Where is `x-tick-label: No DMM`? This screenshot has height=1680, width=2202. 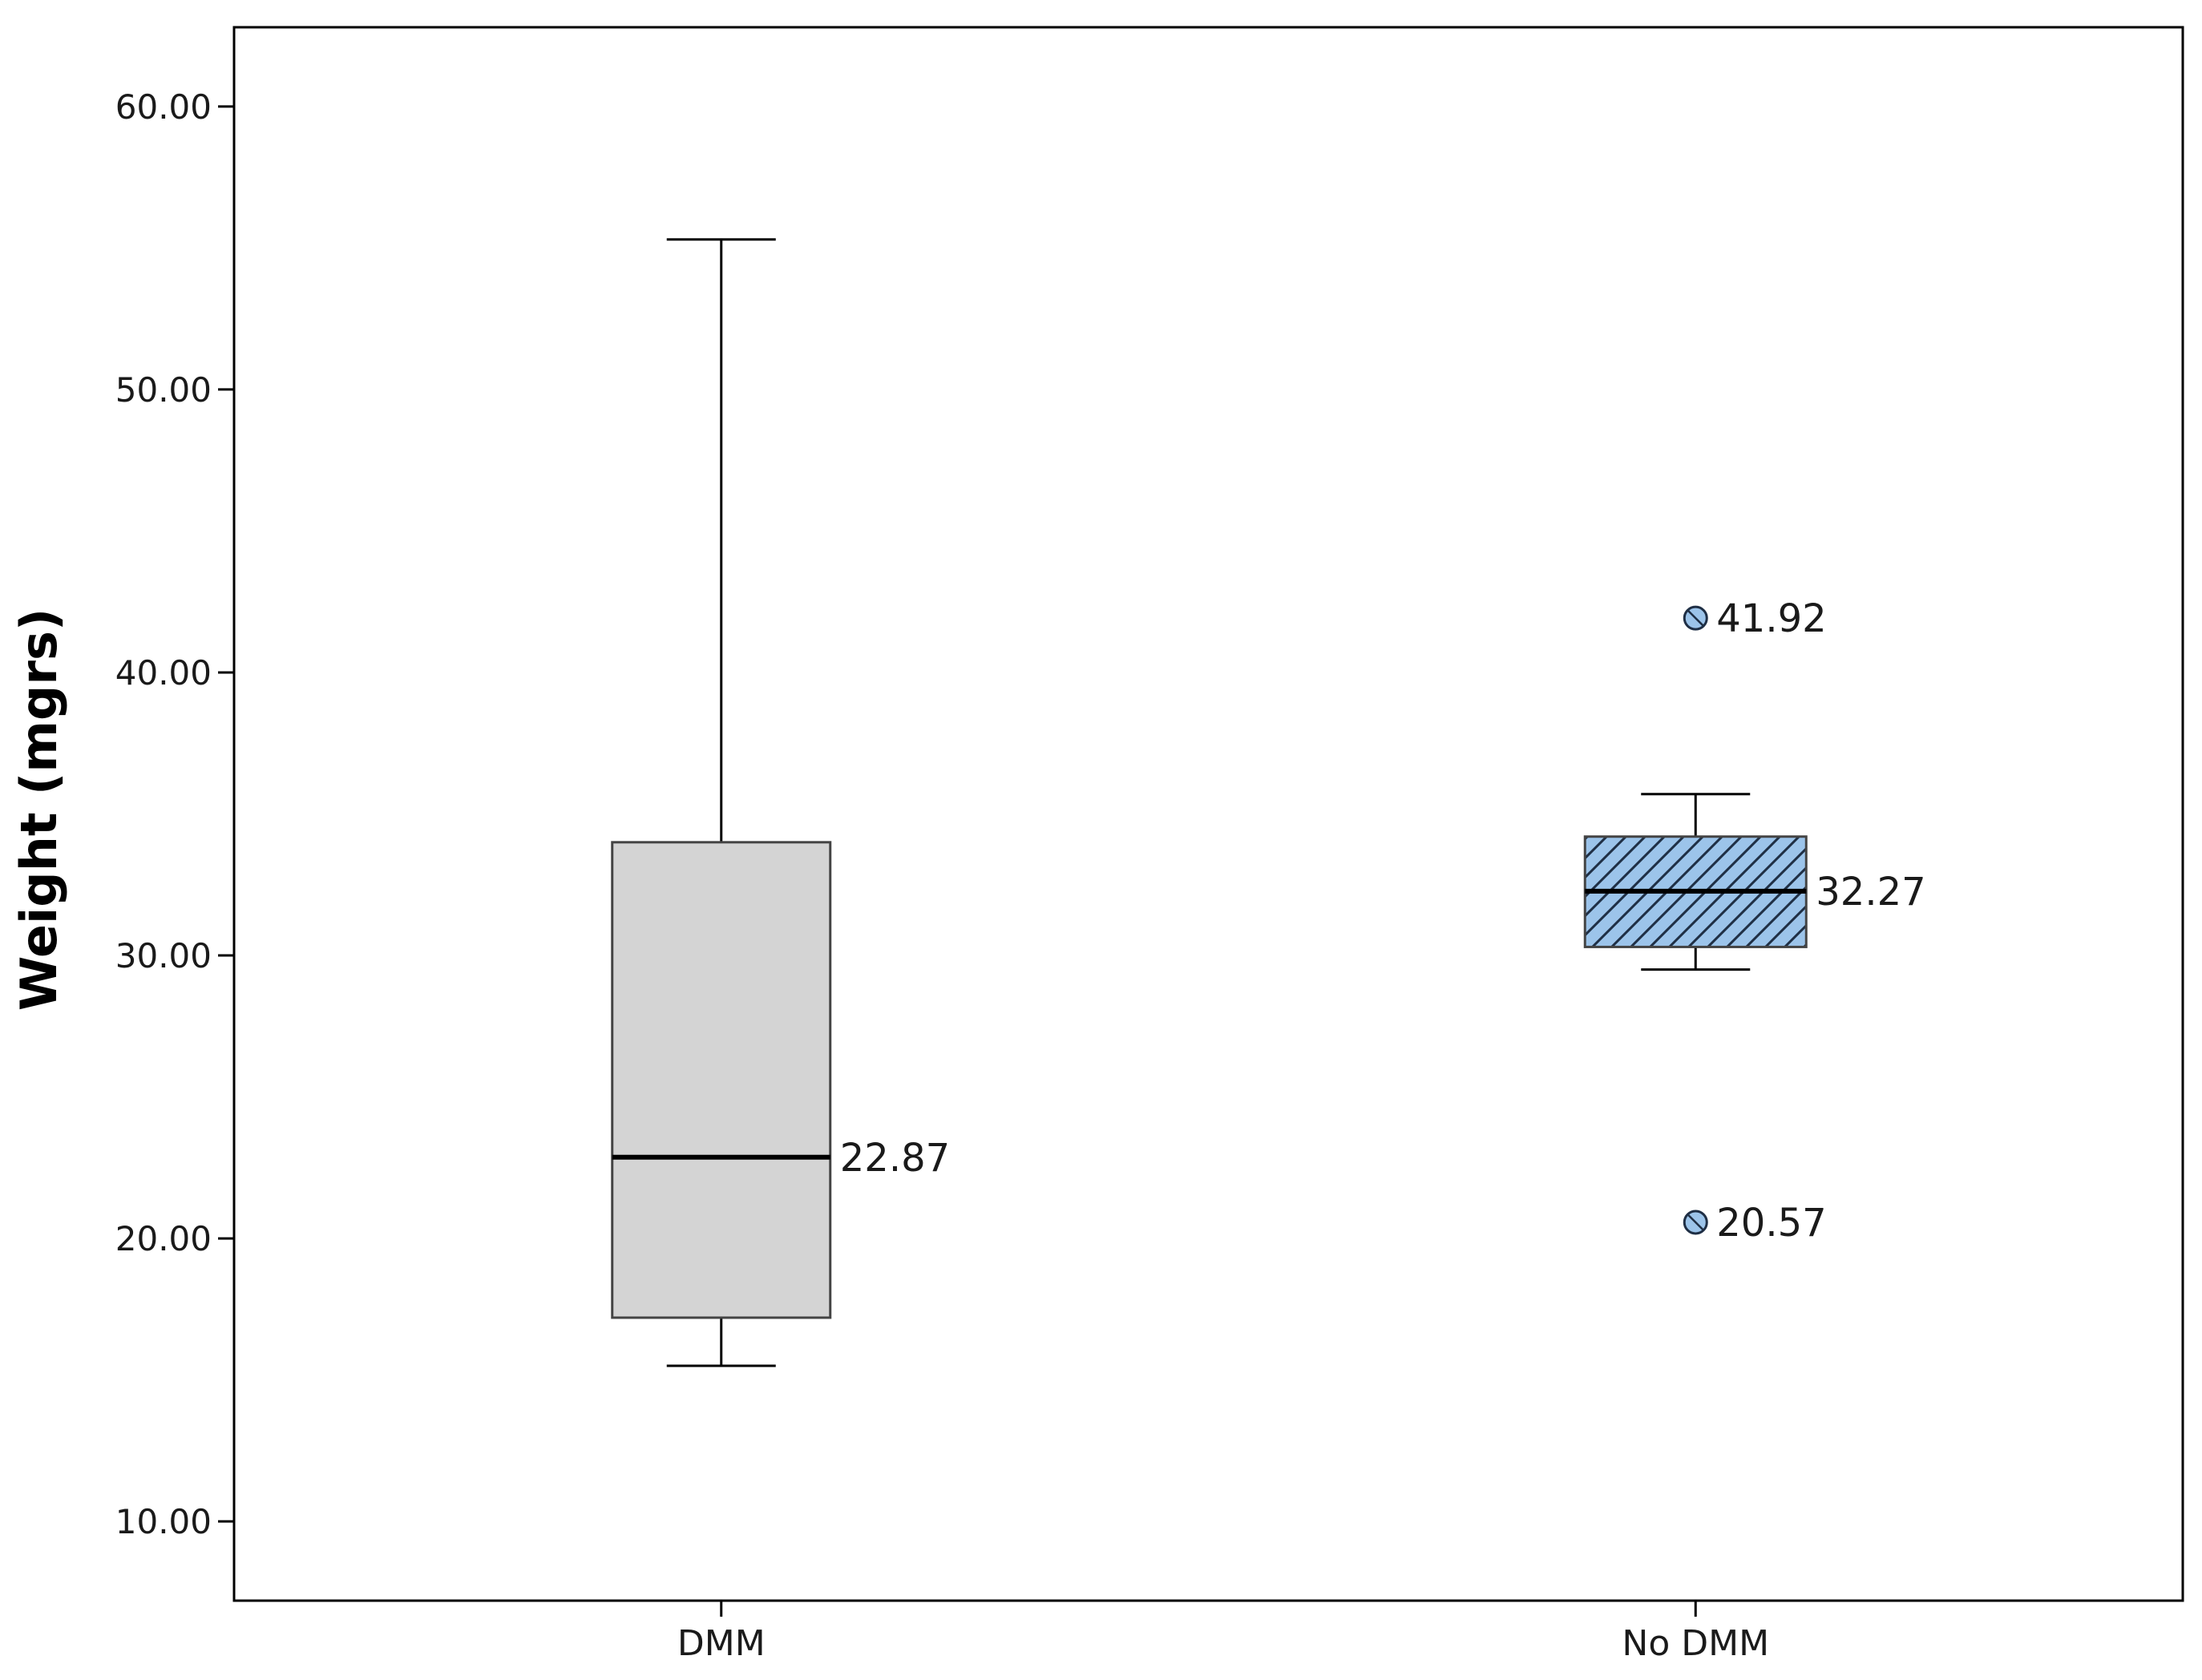 x-tick-label: No DMM is located at coordinates (1695, 1643).